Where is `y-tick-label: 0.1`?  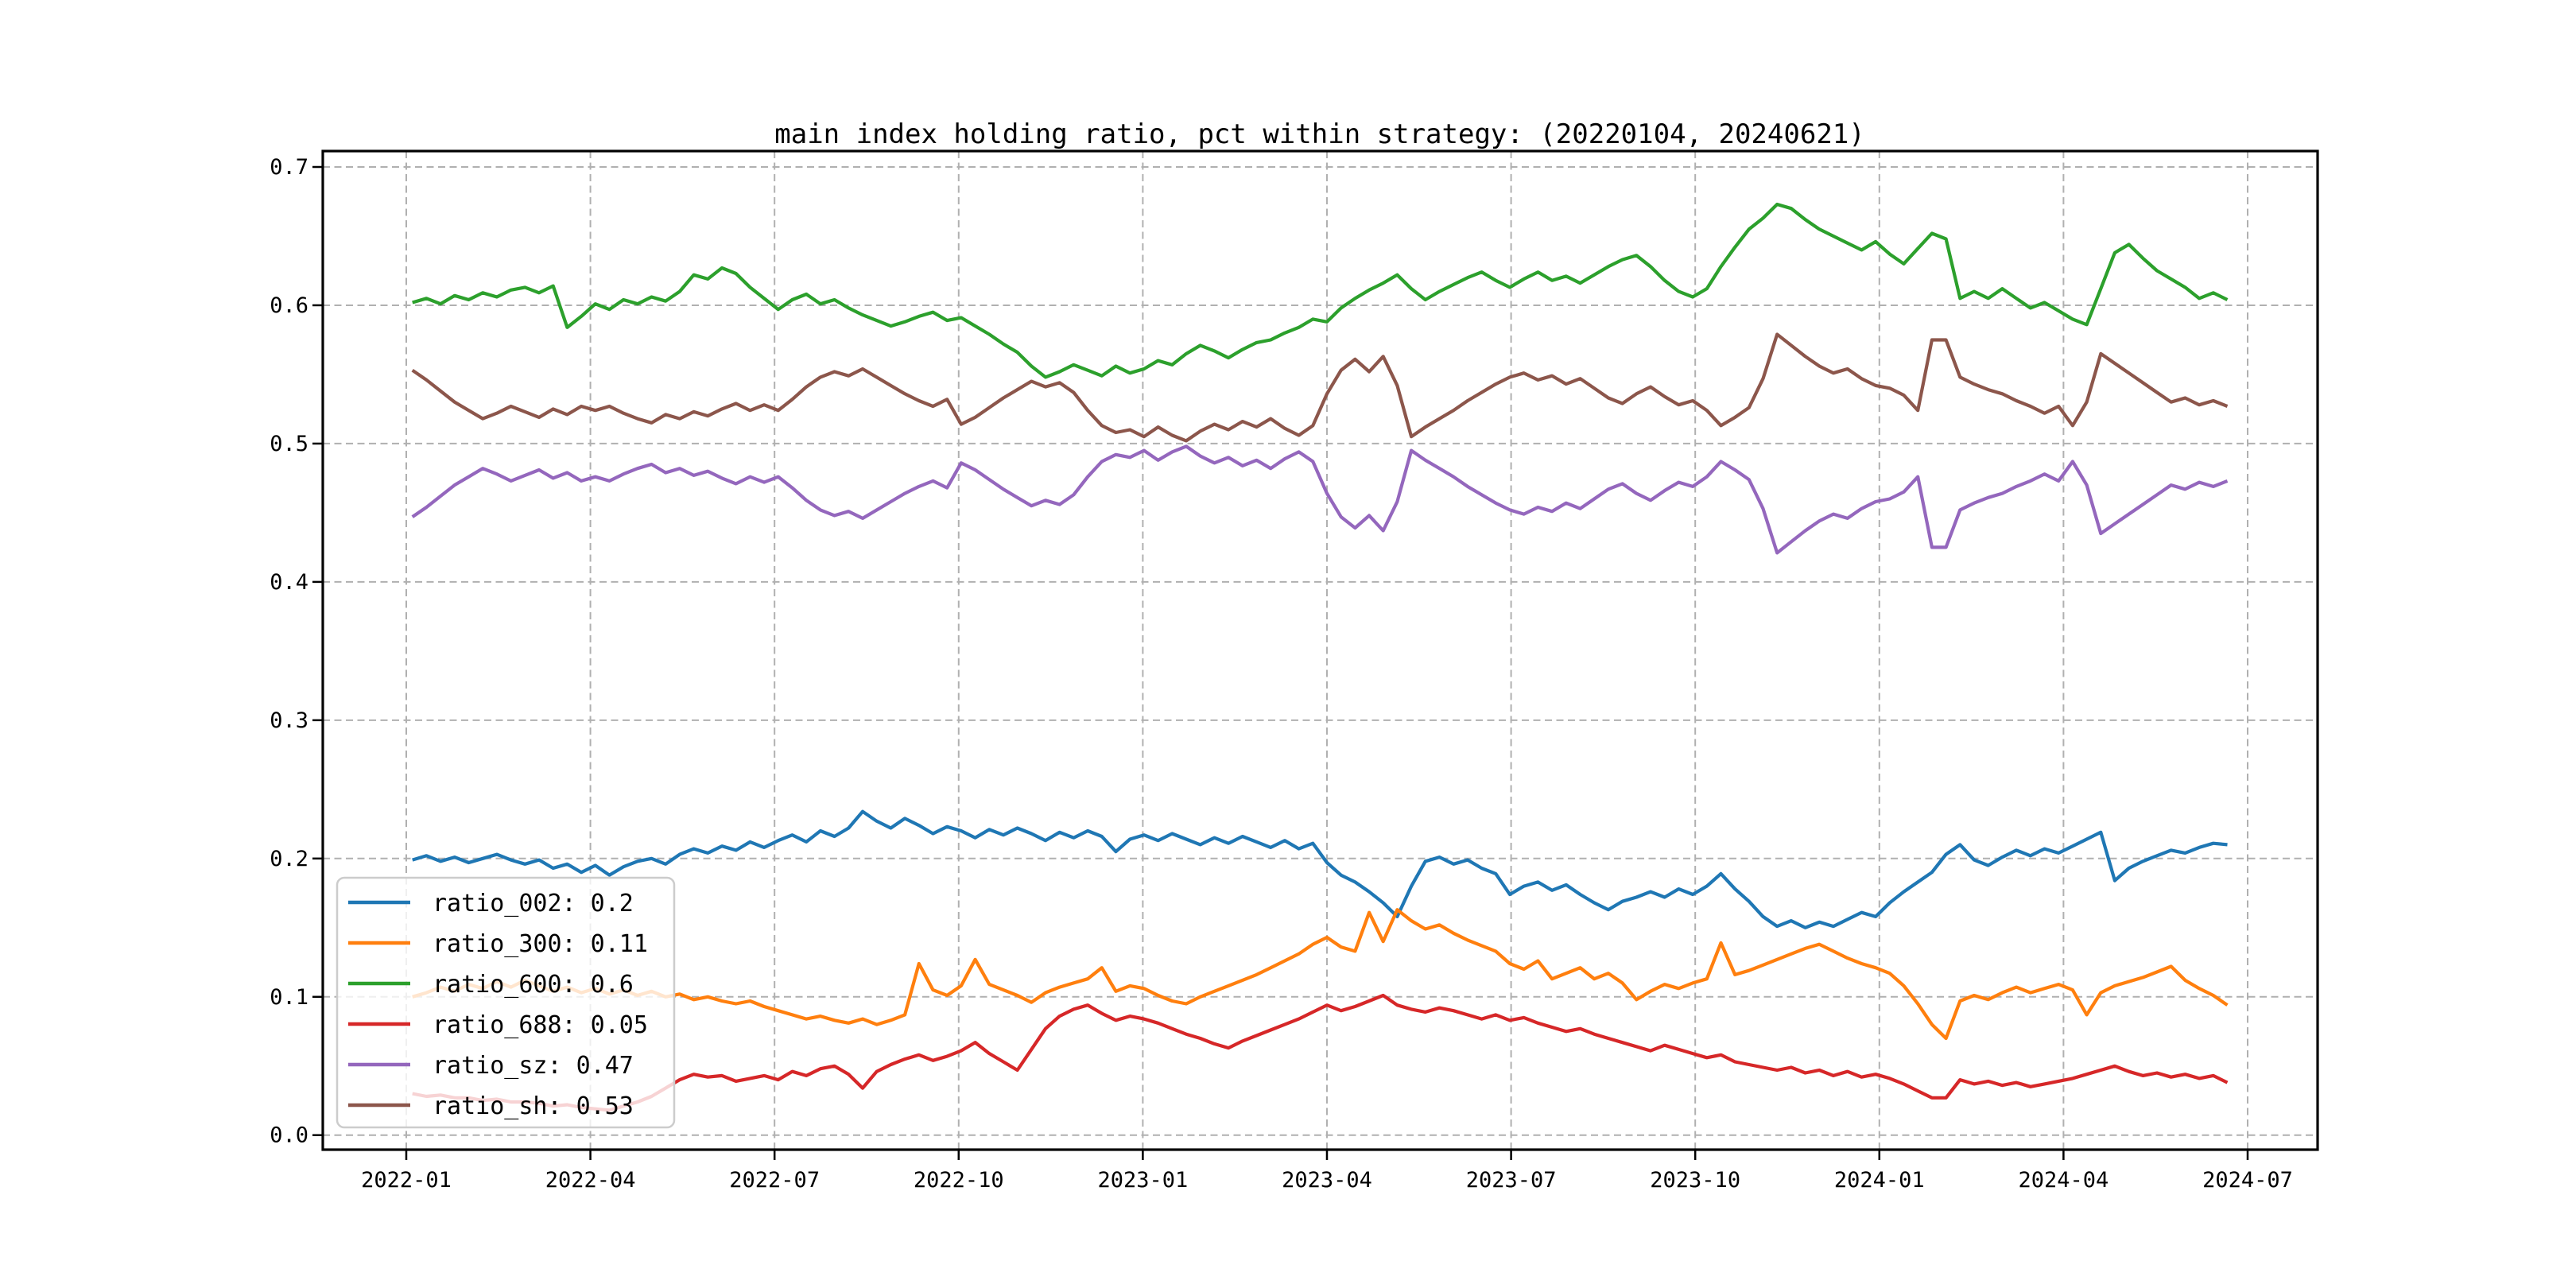
y-tick-label: 0.1 is located at coordinates (289, 998).